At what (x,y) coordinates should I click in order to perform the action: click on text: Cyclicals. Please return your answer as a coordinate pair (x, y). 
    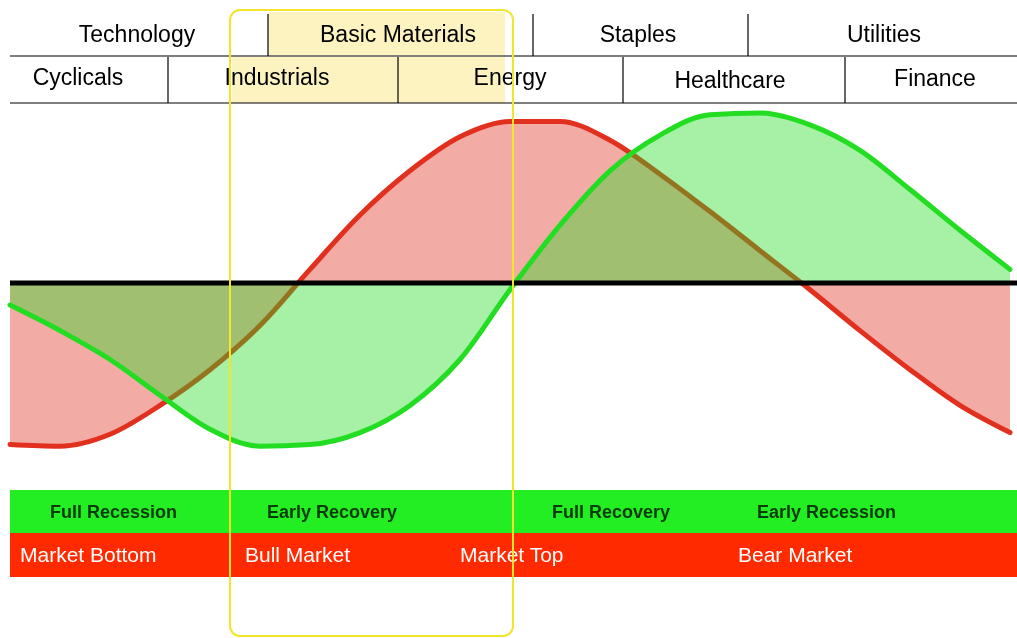
    Looking at the image, I should click on (78, 77).